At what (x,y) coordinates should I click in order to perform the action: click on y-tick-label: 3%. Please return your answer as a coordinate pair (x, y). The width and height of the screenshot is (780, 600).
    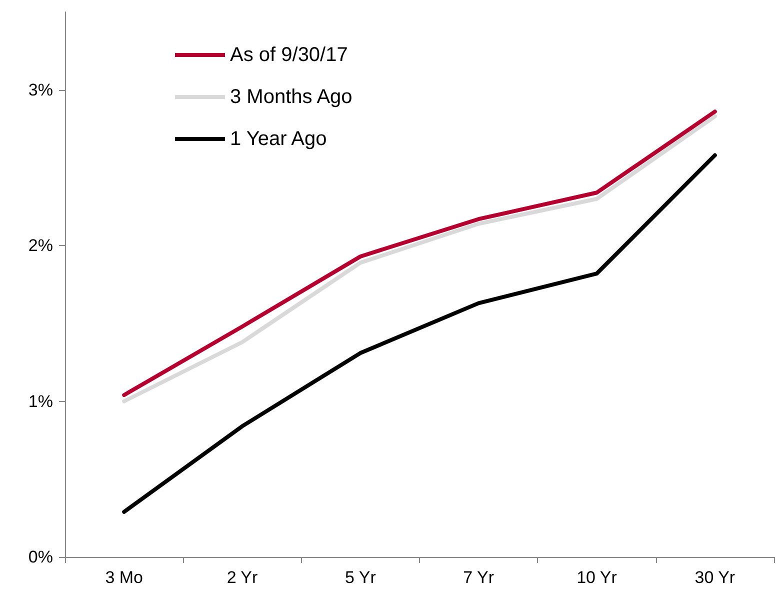
    Looking at the image, I should click on (40, 90).